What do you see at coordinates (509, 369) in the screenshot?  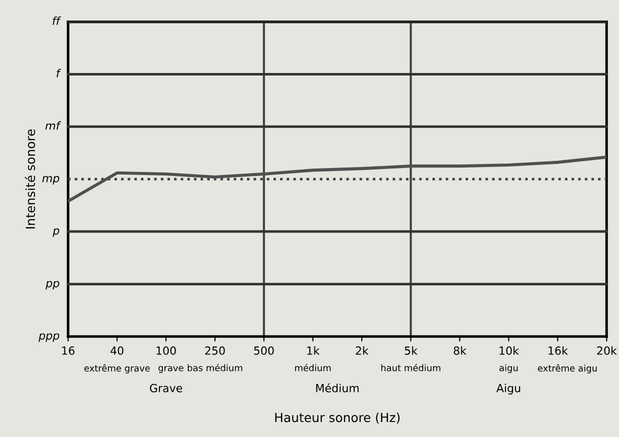 I see `text: aigu` at bounding box center [509, 369].